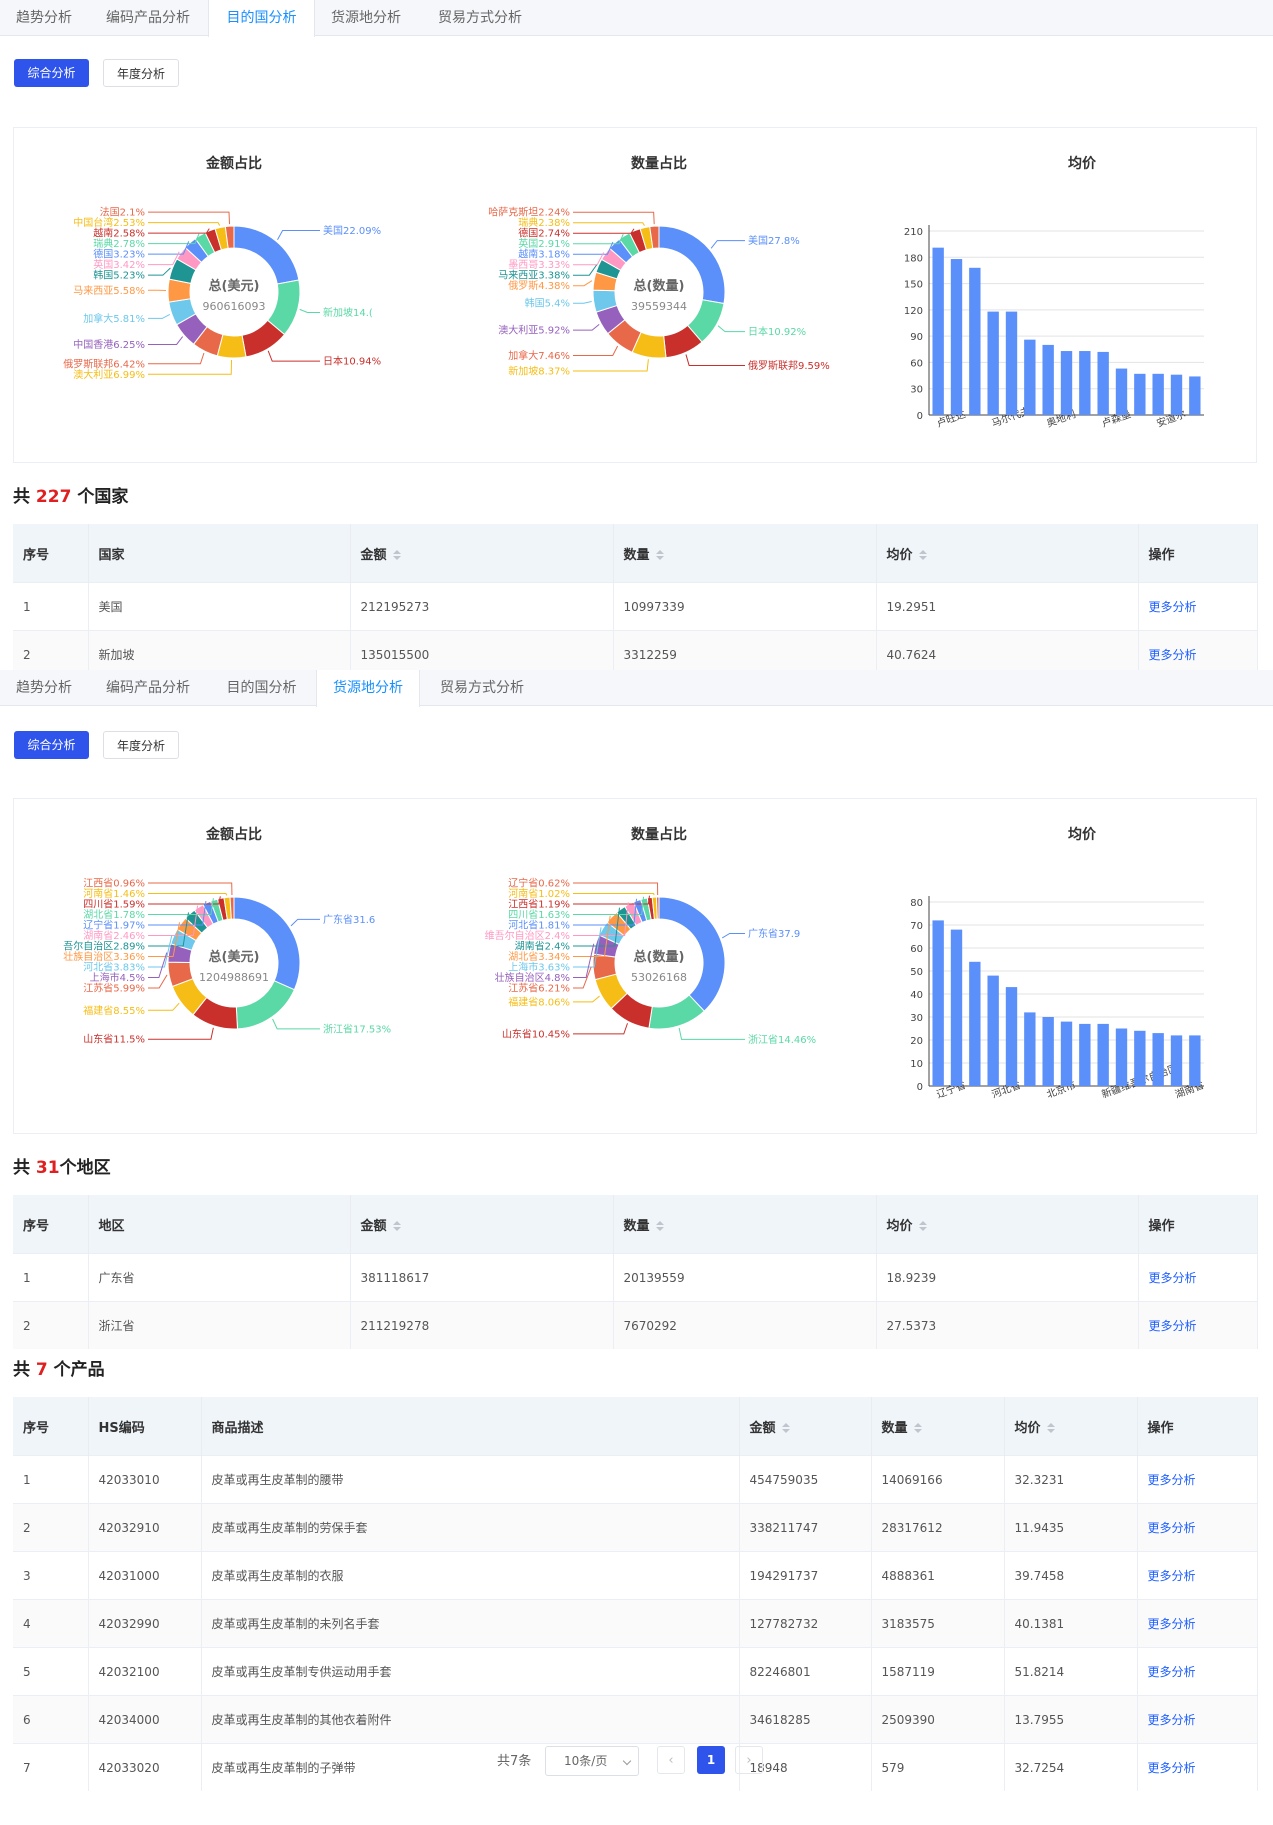 This screenshot has width=1273, height=1825. Describe the element at coordinates (916, 949) in the screenshot. I see `y-tick-label: 60` at that location.